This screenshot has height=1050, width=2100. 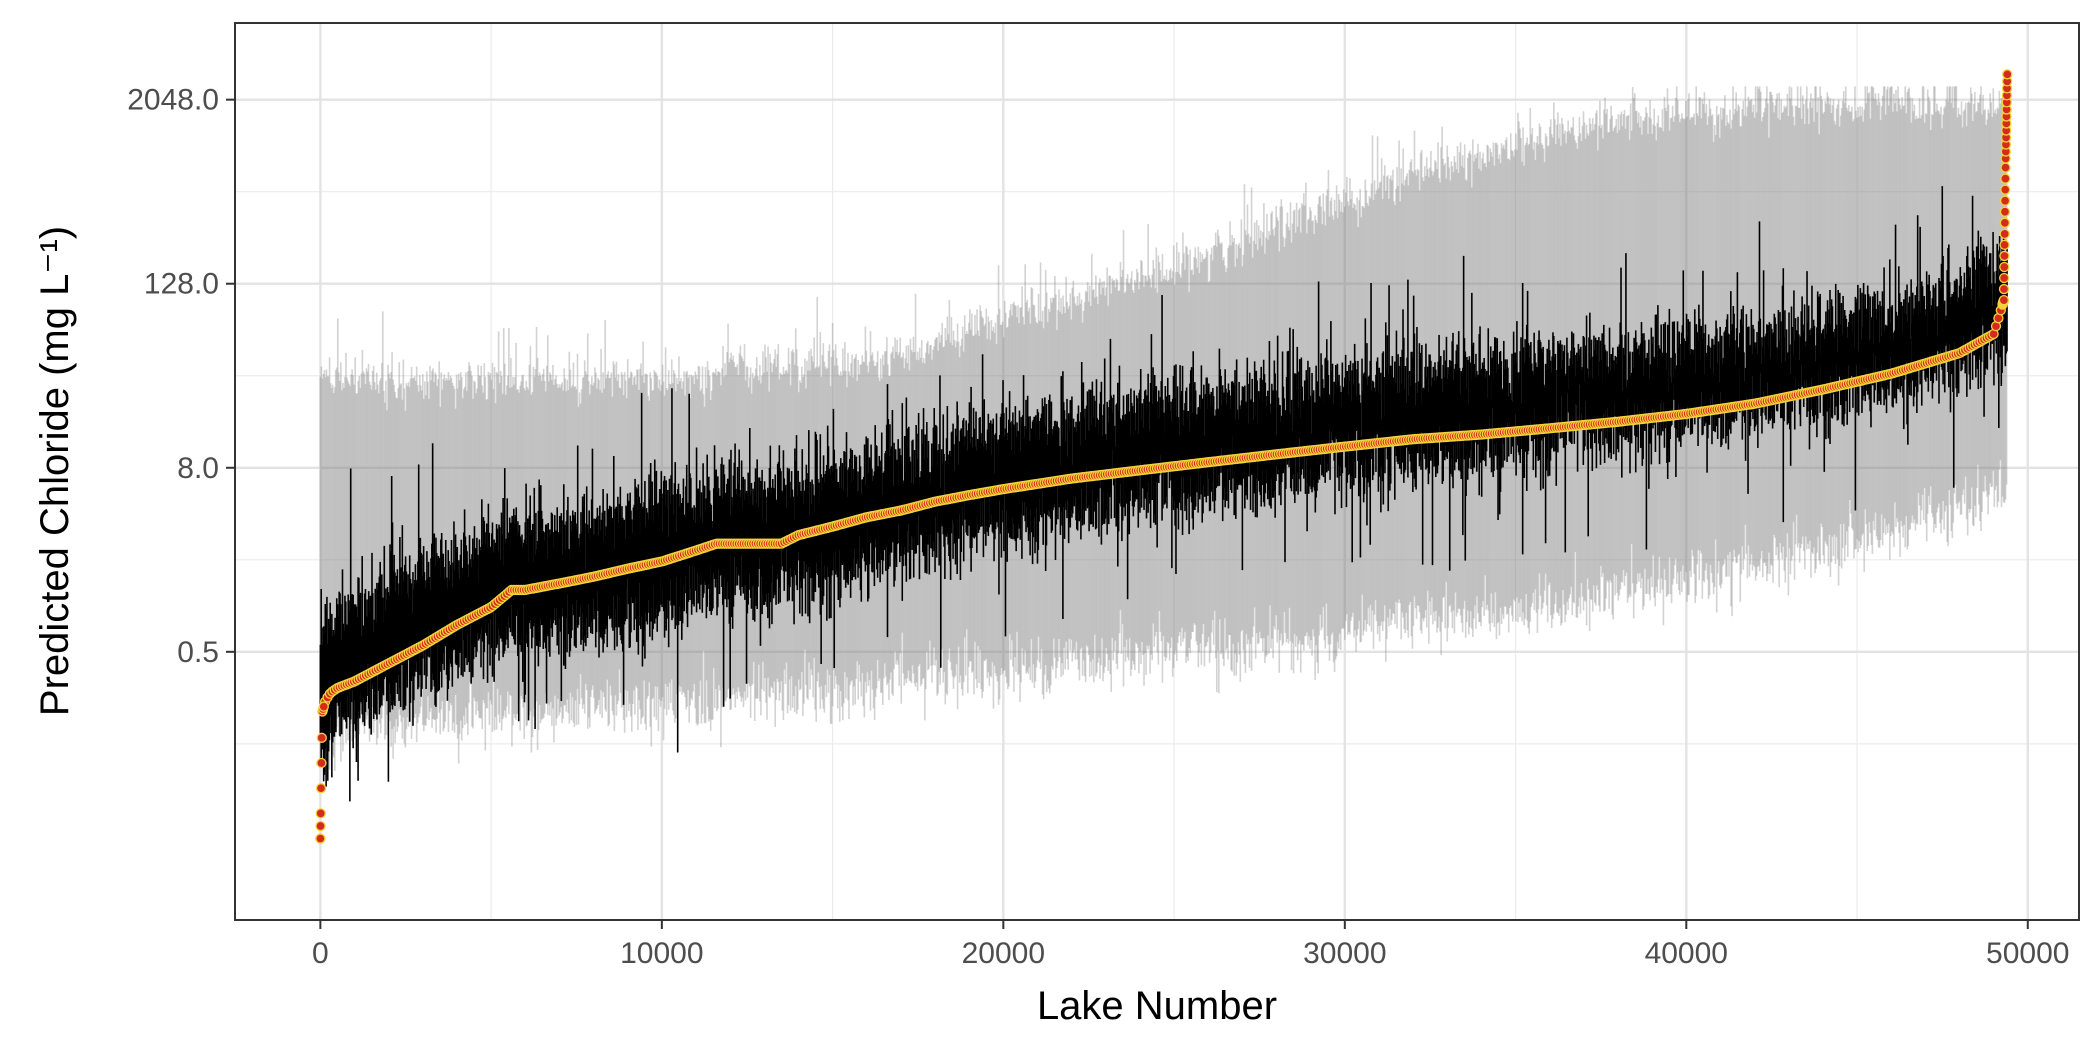 I want to click on x-tick-label: 20000, so click(x=1003, y=953).